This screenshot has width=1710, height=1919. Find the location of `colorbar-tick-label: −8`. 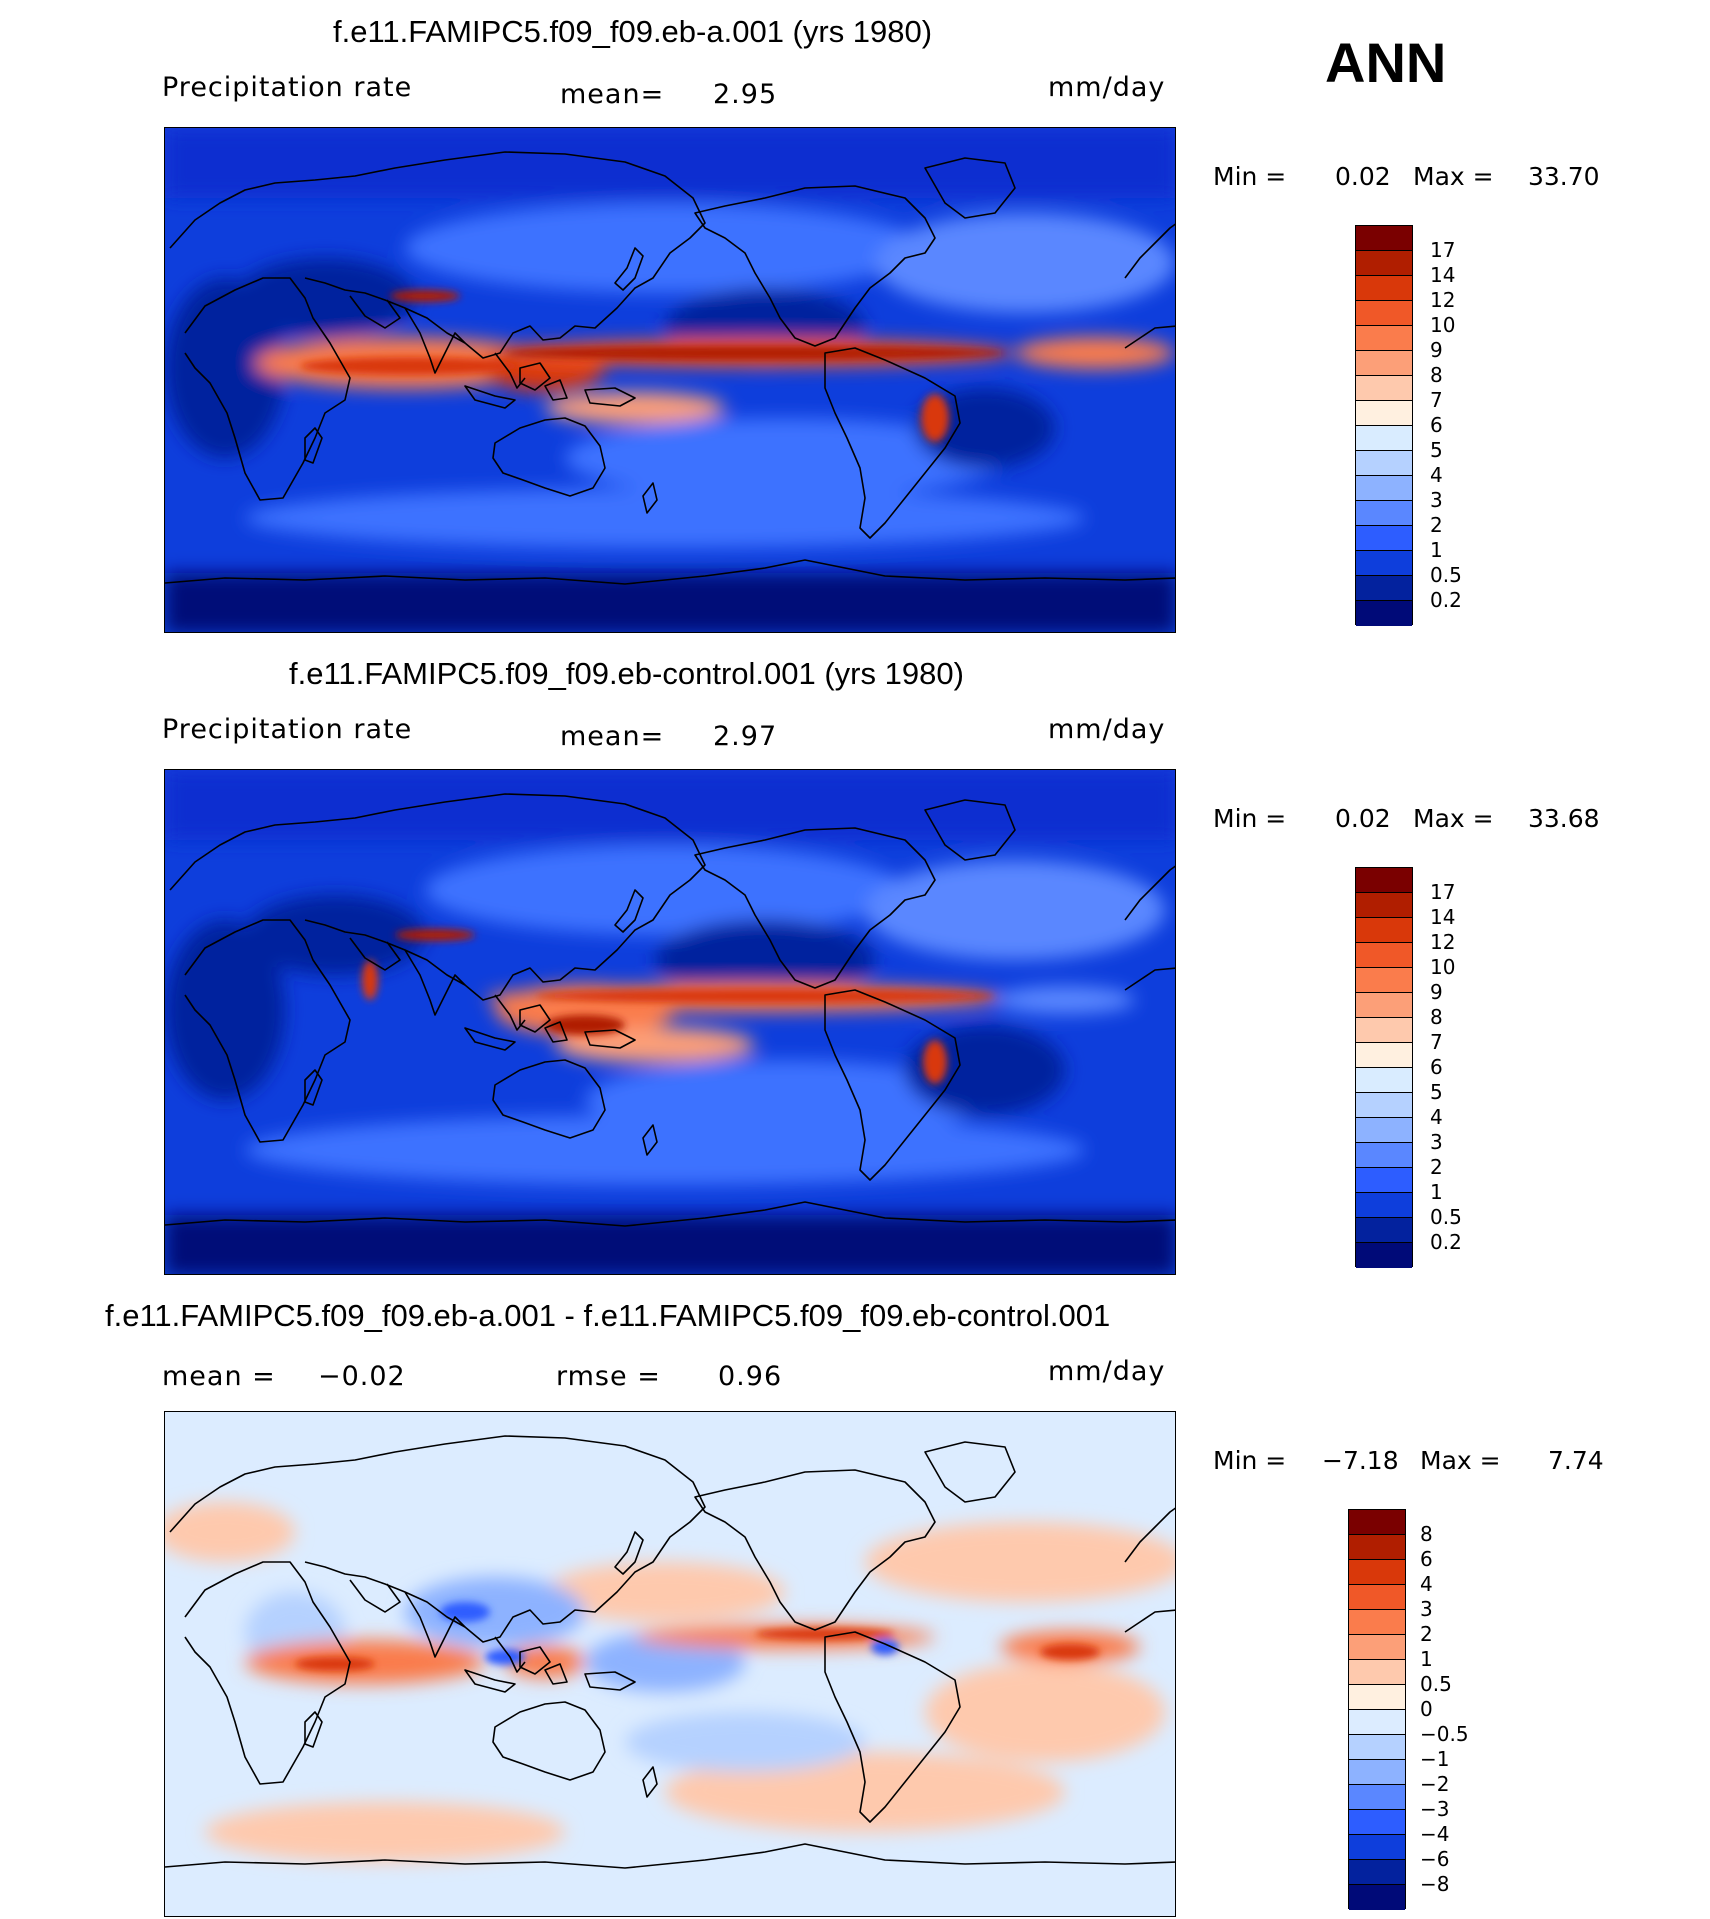

colorbar-tick-label: −8 is located at coordinates (1435, 1884).